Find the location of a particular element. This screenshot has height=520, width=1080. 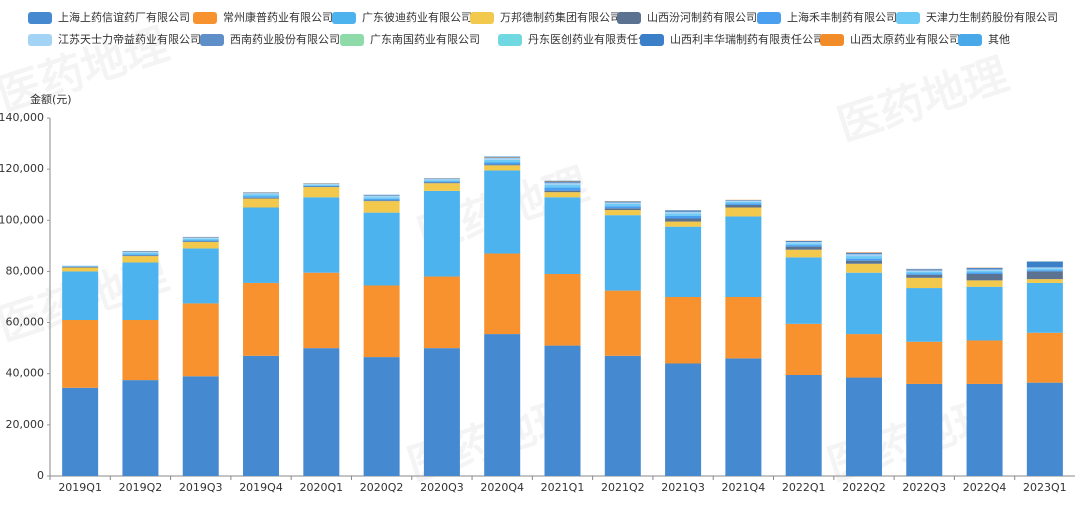

x-tick-label: 2023Q1 is located at coordinates (1045, 487).